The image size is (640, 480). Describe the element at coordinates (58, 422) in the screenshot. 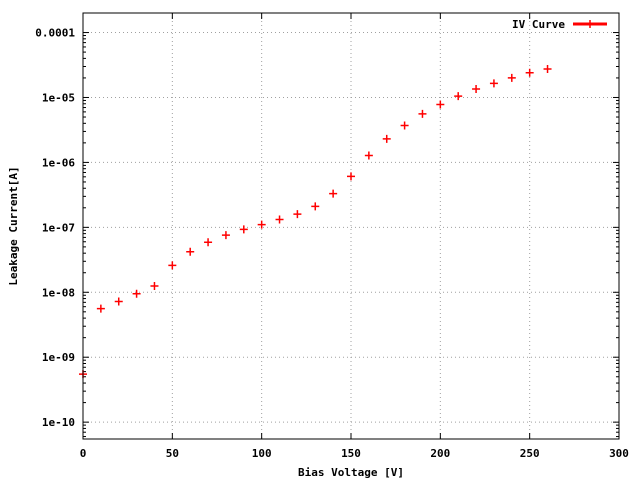

I see `y-tick-label: 1e-10` at that location.